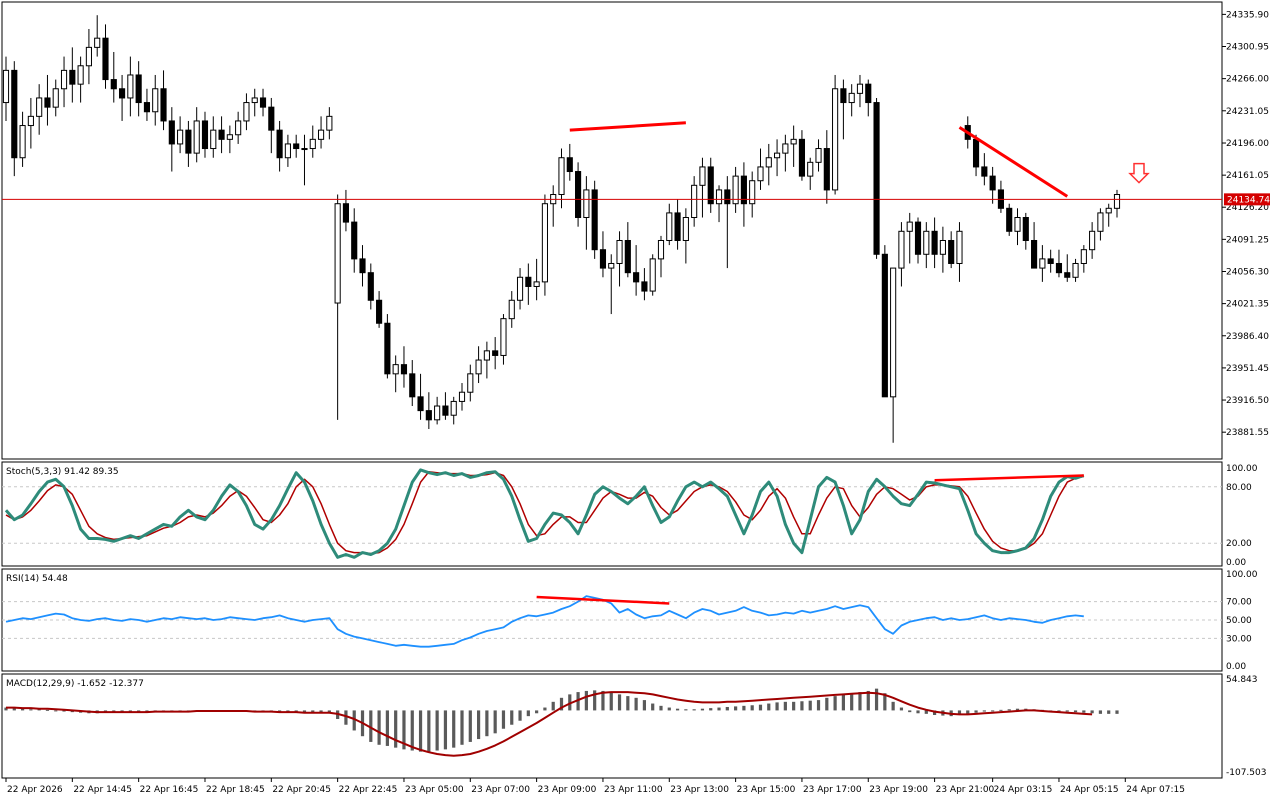 The image size is (1280, 804). Describe the element at coordinates (1247, 144) in the screenshot. I see `price-tick-label: 24196.00` at that location.